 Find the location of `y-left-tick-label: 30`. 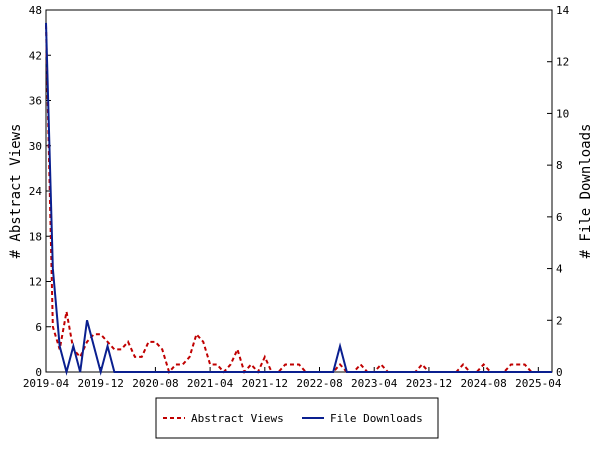

y-left-tick-label: 30 is located at coordinates (35, 146).